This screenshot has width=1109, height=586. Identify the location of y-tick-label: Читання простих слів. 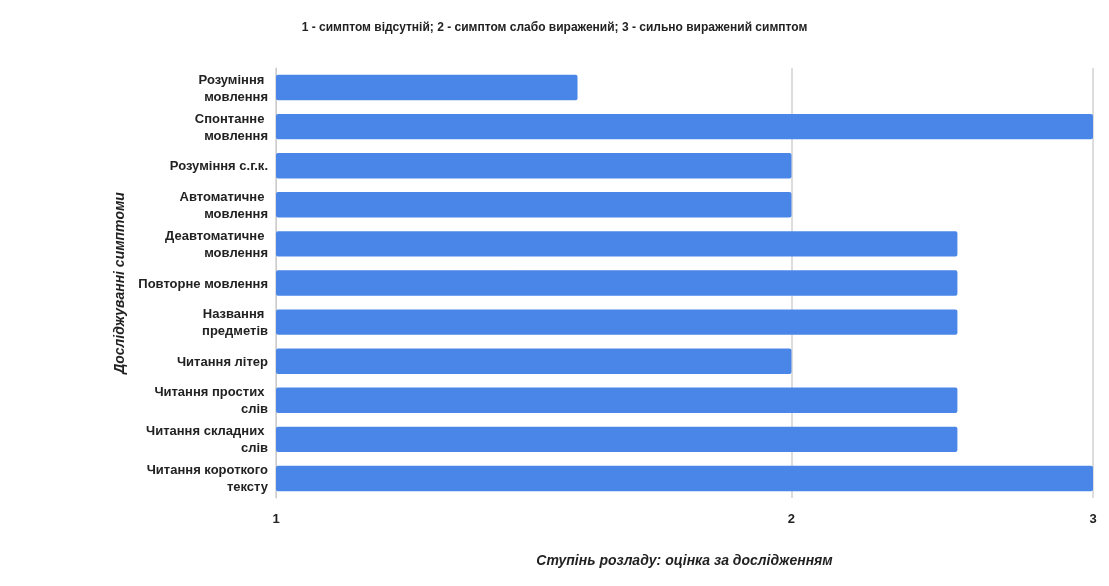
(211, 400).